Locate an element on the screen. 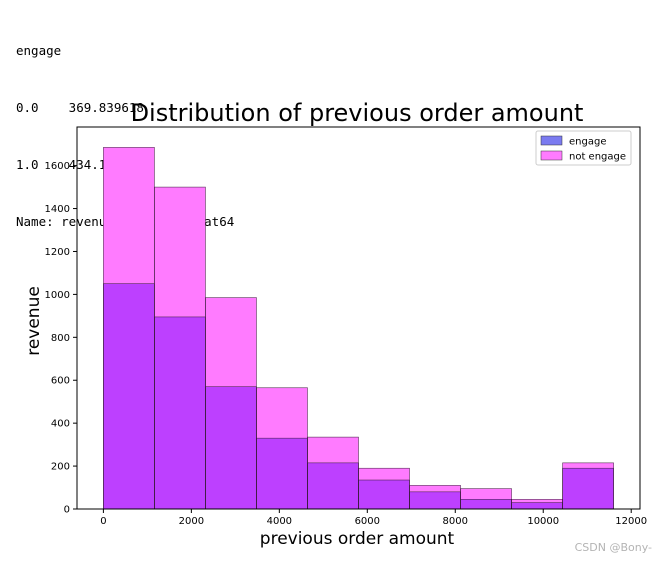 The width and height of the screenshot is (658, 561). console-line: engage is located at coordinates (39, 50).